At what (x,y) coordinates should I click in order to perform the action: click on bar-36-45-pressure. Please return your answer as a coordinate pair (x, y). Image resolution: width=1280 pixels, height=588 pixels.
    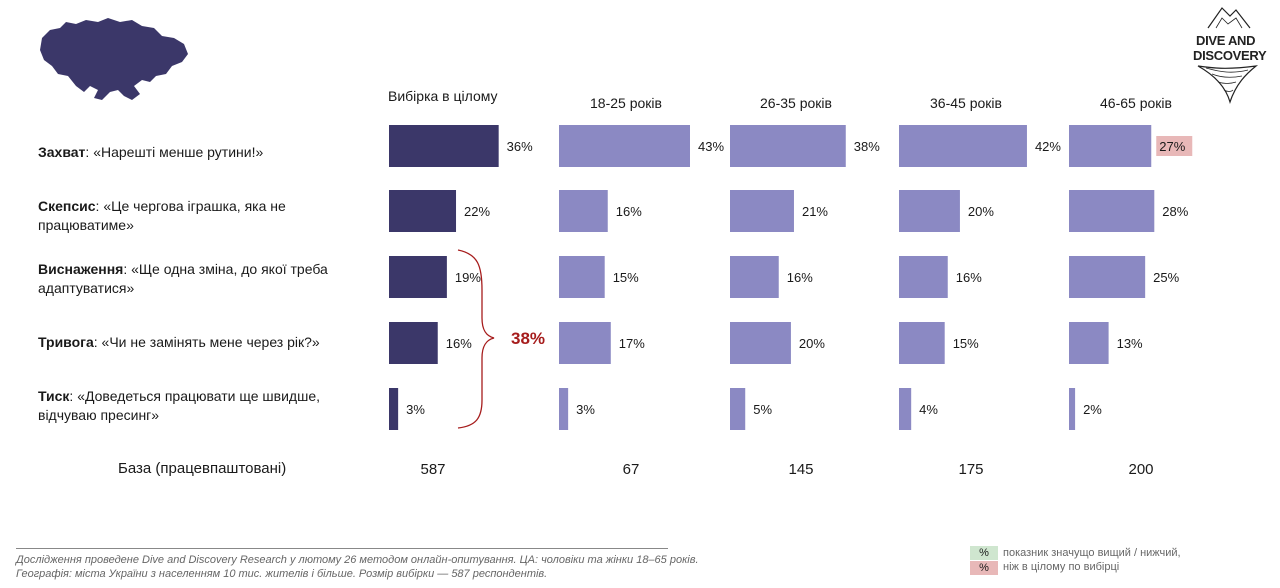
    Looking at the image, I should click on (905, 409).